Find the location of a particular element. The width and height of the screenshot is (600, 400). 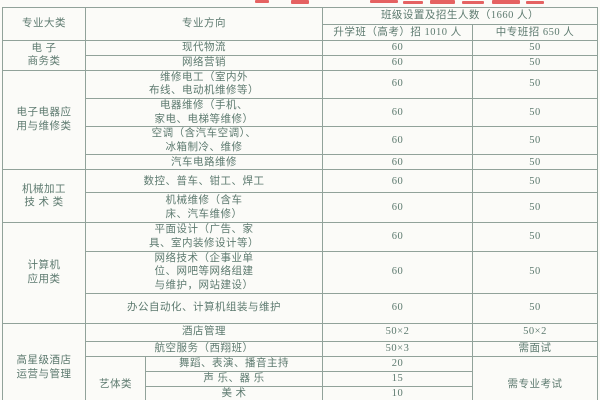

direction-label: 与维护，网站建设） is located at coordinates (204, 286).